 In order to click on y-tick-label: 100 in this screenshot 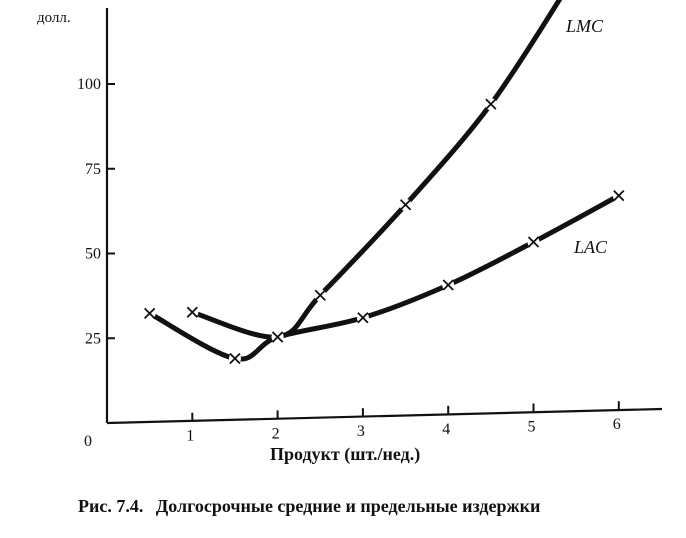, I will do `click(89, 84)`.